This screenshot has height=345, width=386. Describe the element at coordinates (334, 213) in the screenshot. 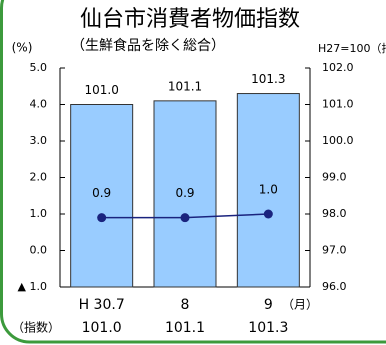

I see `y2-tick-label: 98.0` at that location.